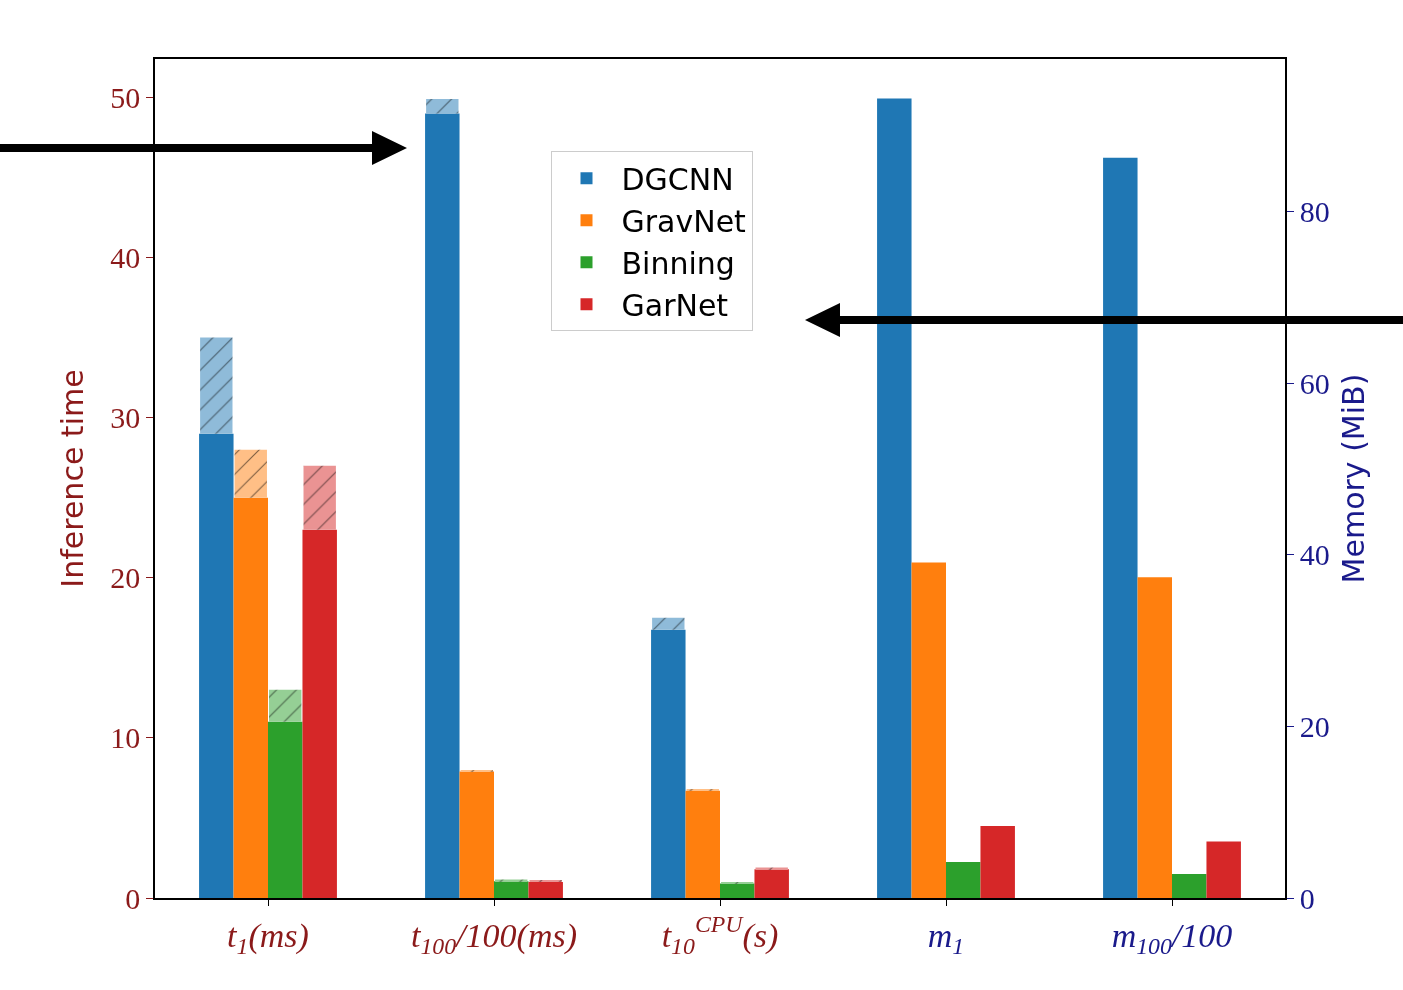 The image size is (1403, 990). I want to click on legend-label: GarNet, so click(675, 305).